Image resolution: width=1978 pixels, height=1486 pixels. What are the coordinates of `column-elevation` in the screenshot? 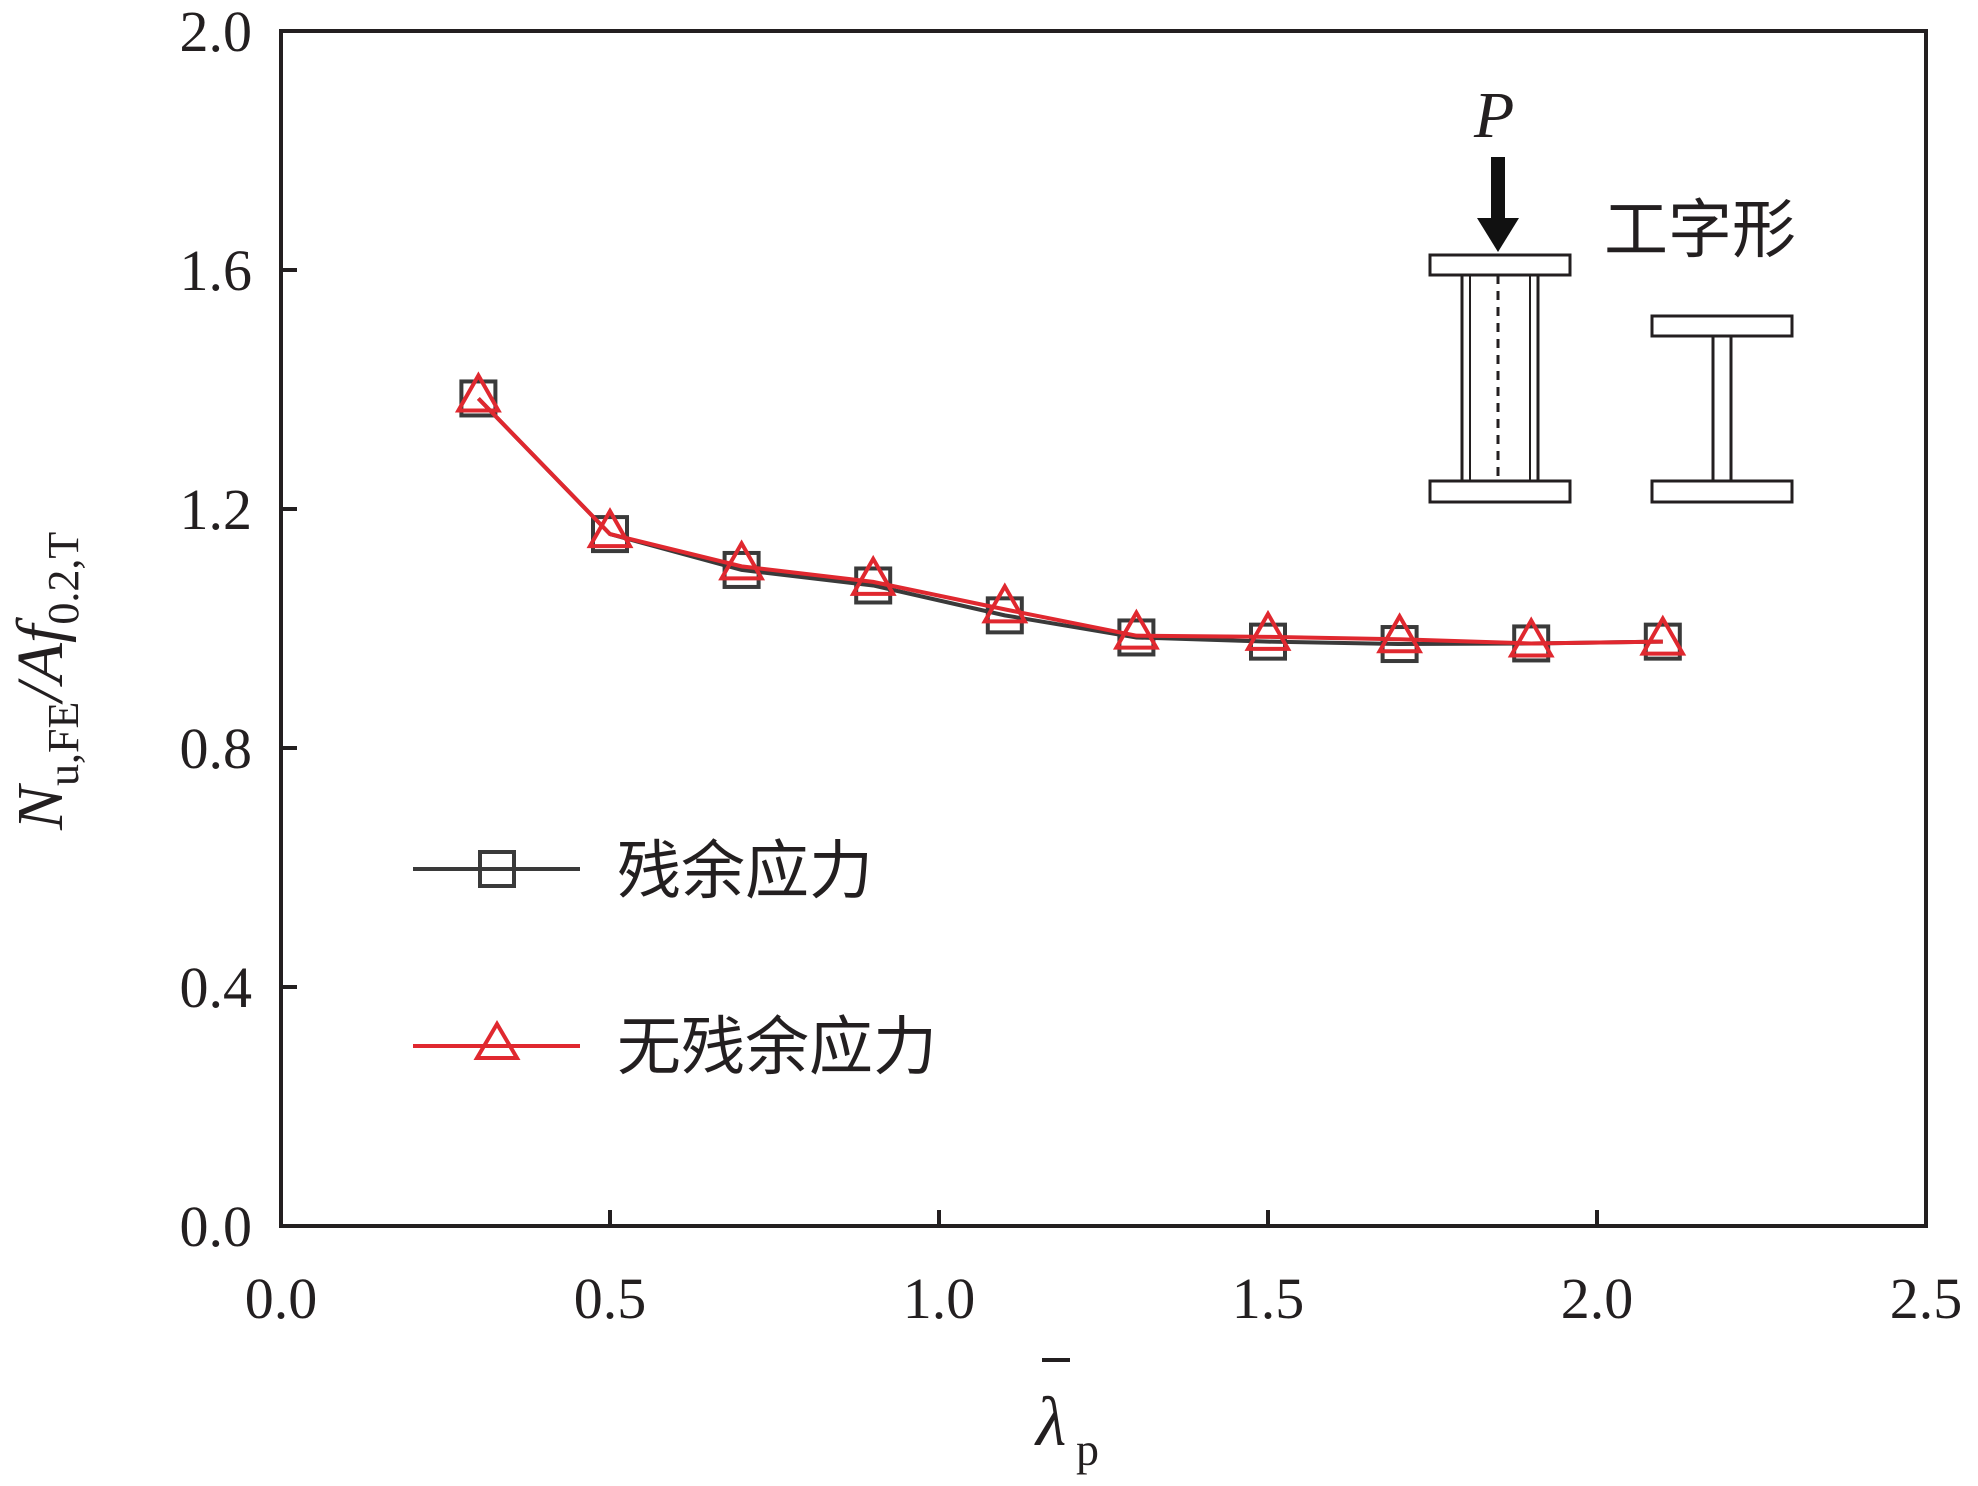 It's located at (1500, 378).